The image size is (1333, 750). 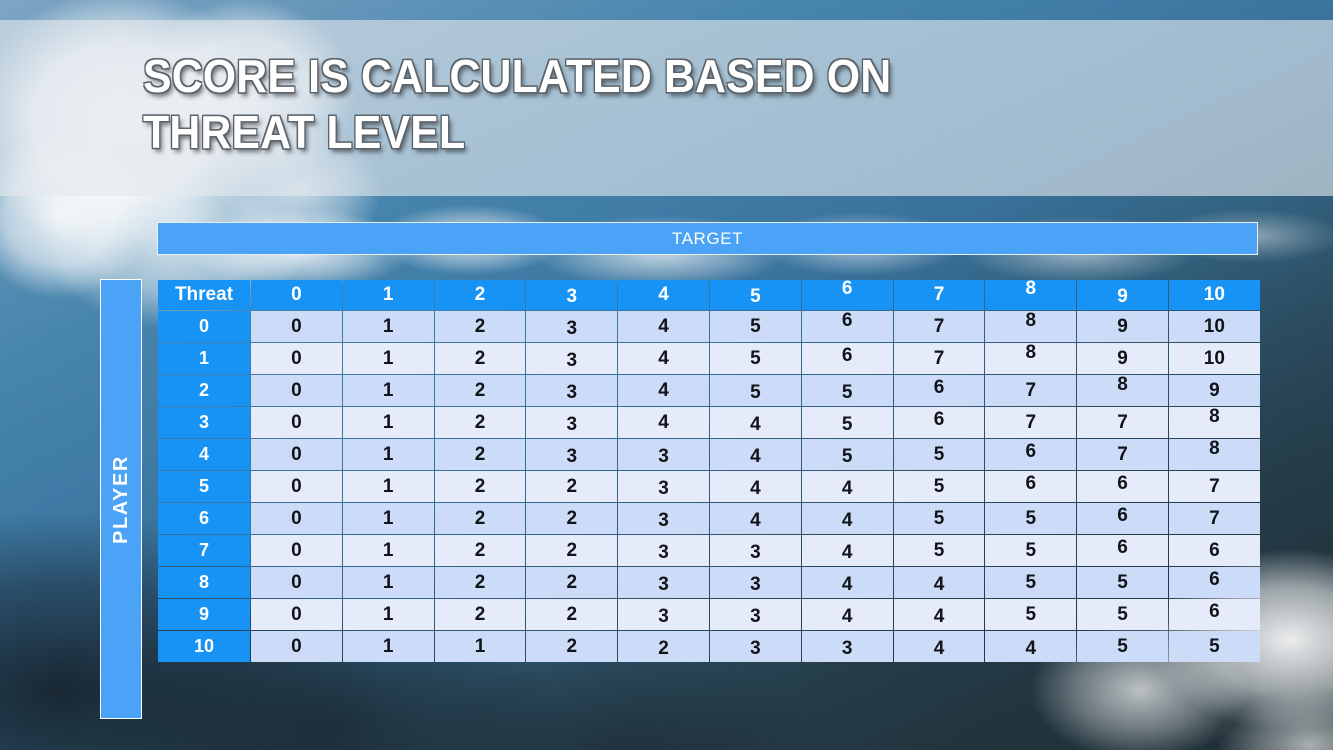 I want to click on matrix-cell-r10-c6: 3, so click(x=847, y=646).